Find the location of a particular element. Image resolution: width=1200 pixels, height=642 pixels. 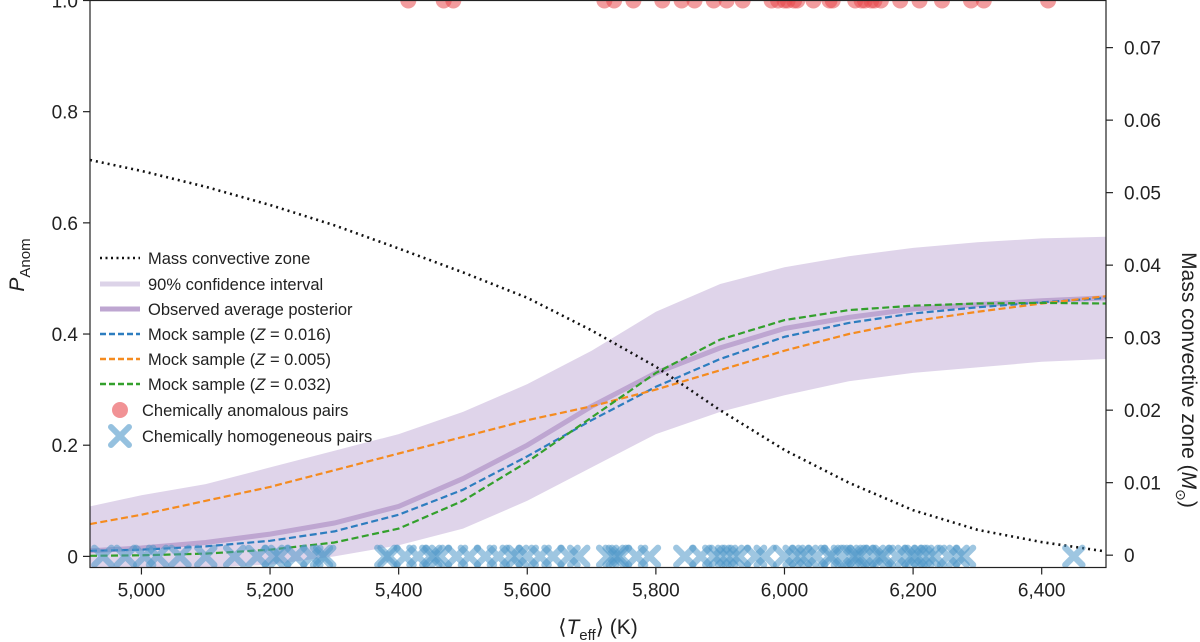

legend-item-observed-posterior: Observed average posterior is located at coordinates (226, 310).